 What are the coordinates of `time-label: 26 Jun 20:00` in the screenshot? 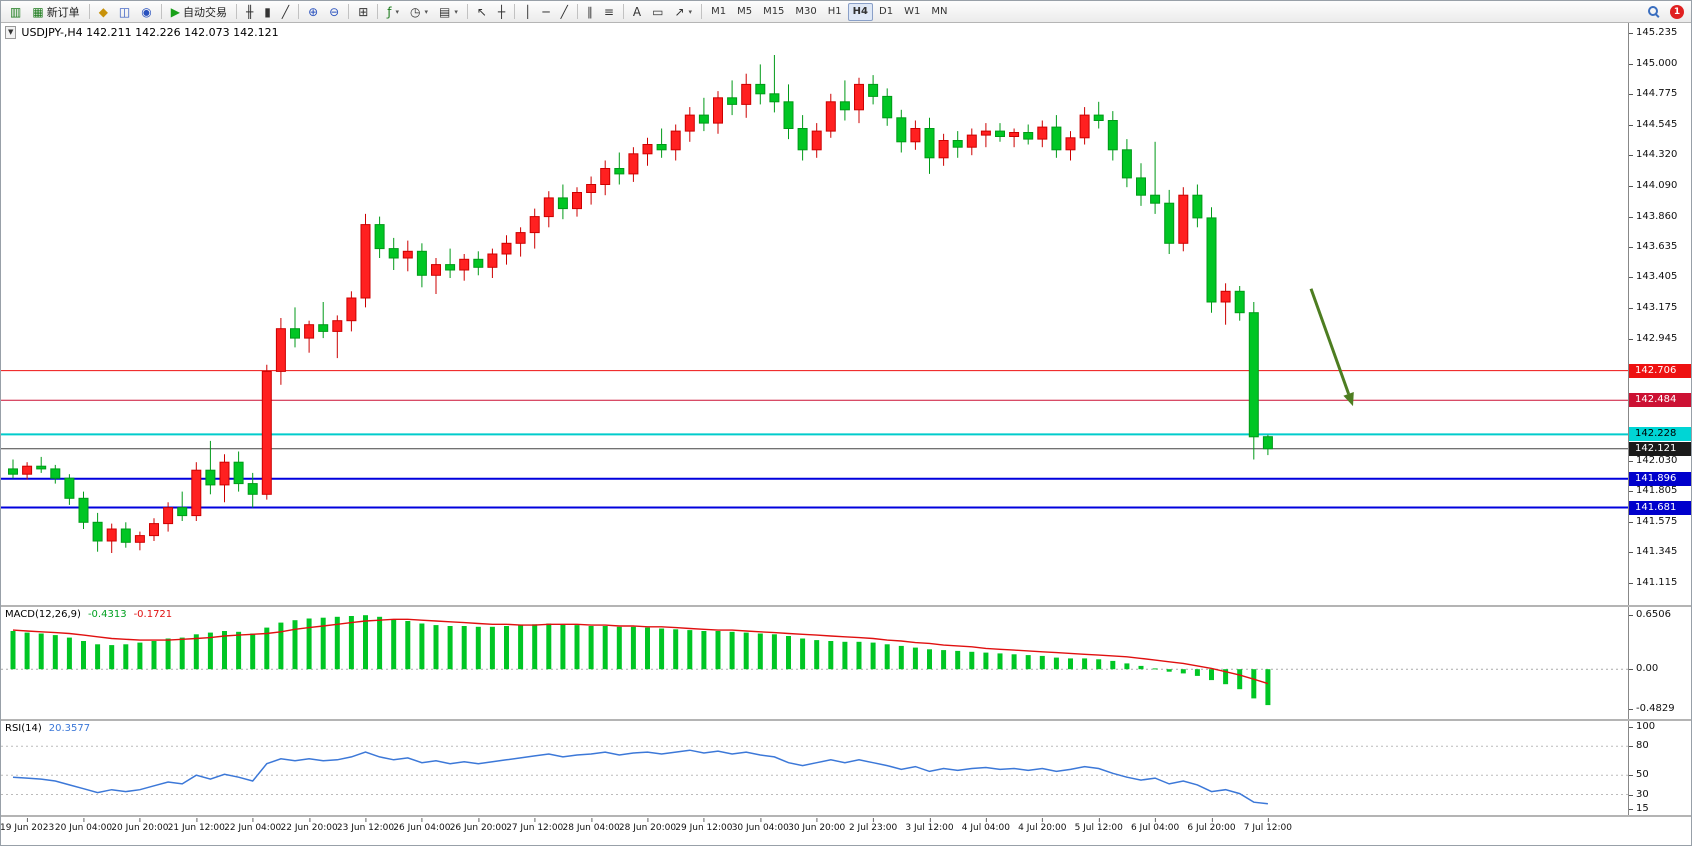 It's located at (478, 825).